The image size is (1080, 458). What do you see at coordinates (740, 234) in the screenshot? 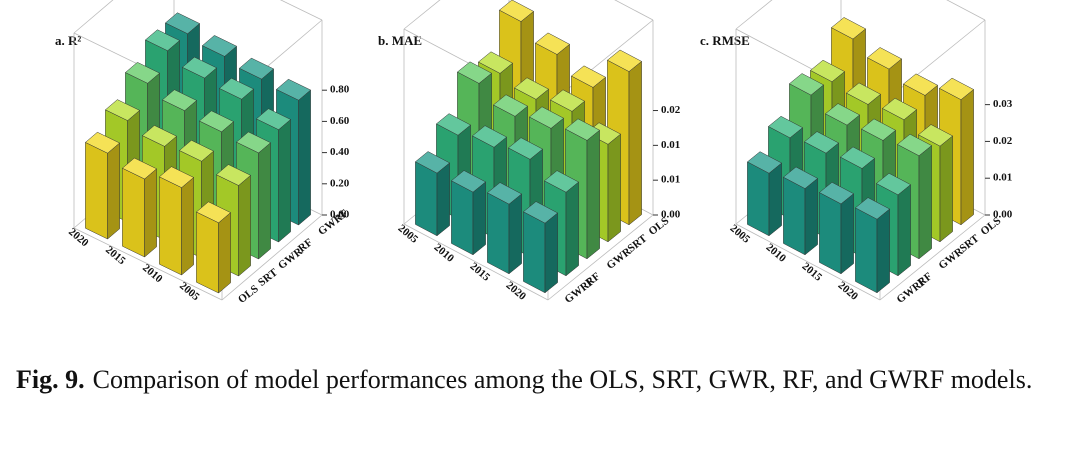
I see `category-label: 2005` at bounding box center [740, 234].